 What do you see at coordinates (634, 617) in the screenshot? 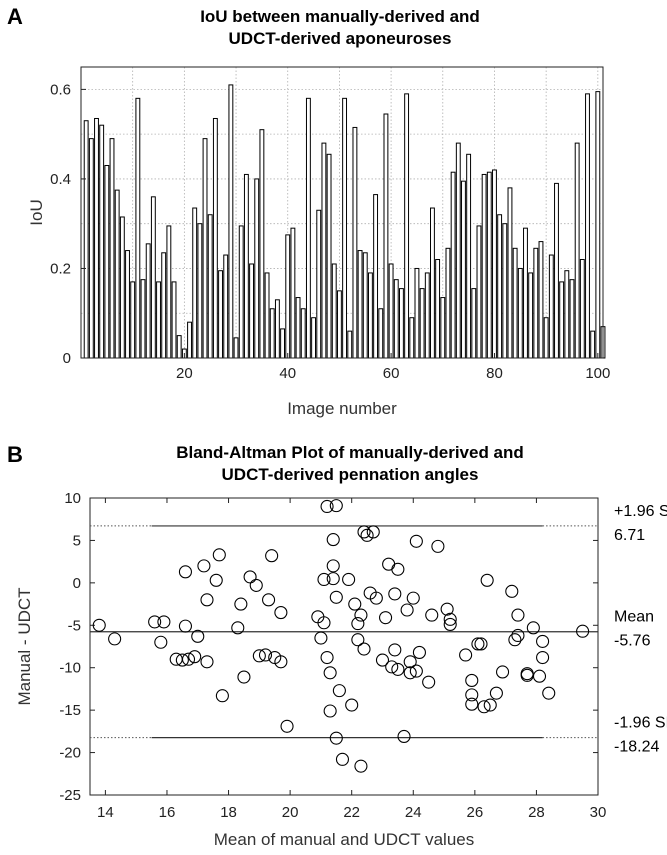
I see `mean-label: Mean` at bounding box center [634, 617].